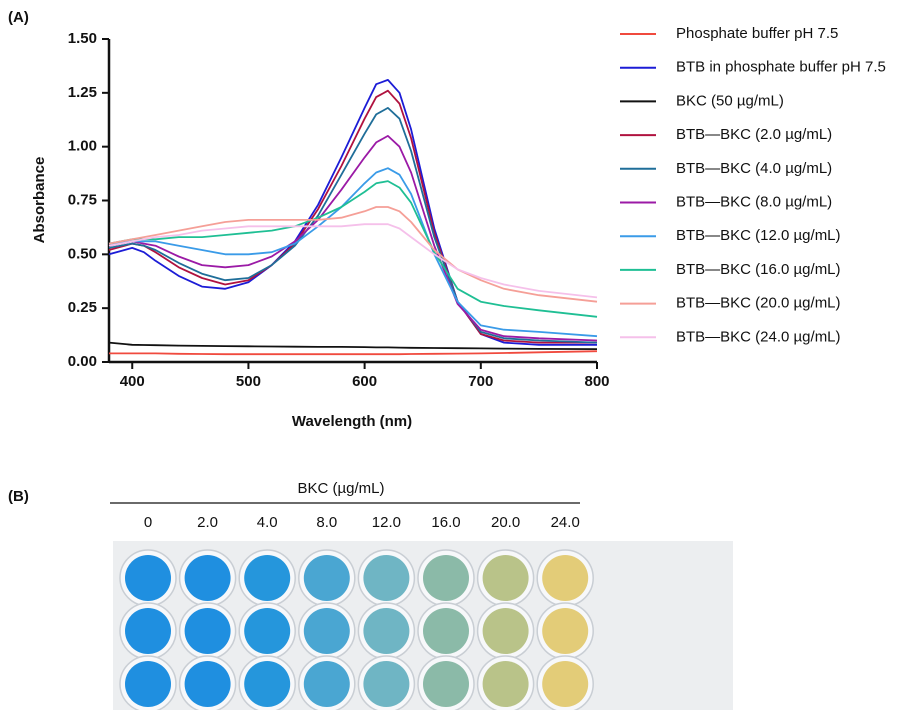  What do you see at coordinates (82, 253) in the screenshot?
I see `y-tick-label: 0.50` at bounding box center [82, 253].